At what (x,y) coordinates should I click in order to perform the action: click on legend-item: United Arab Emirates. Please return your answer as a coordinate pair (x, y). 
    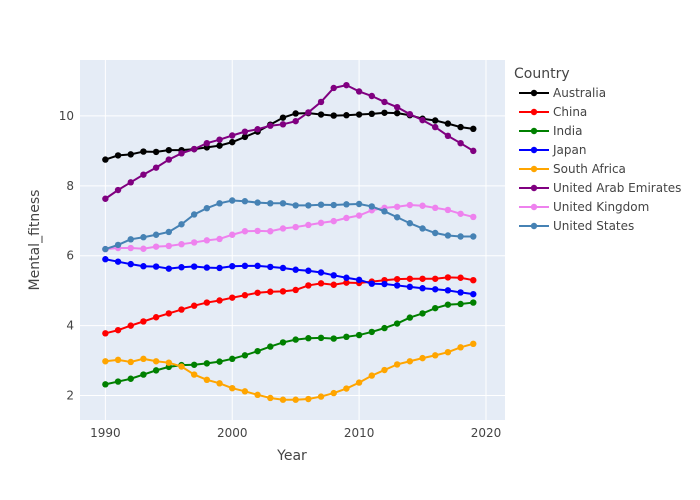
    Looking at the image, I should click on (600, 188).